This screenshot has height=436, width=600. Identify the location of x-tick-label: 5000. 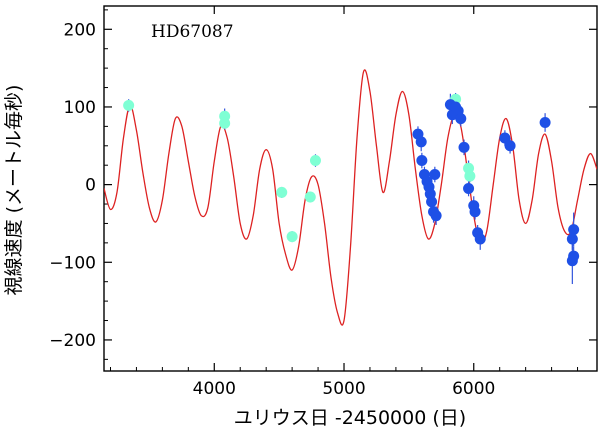
(343, 389).